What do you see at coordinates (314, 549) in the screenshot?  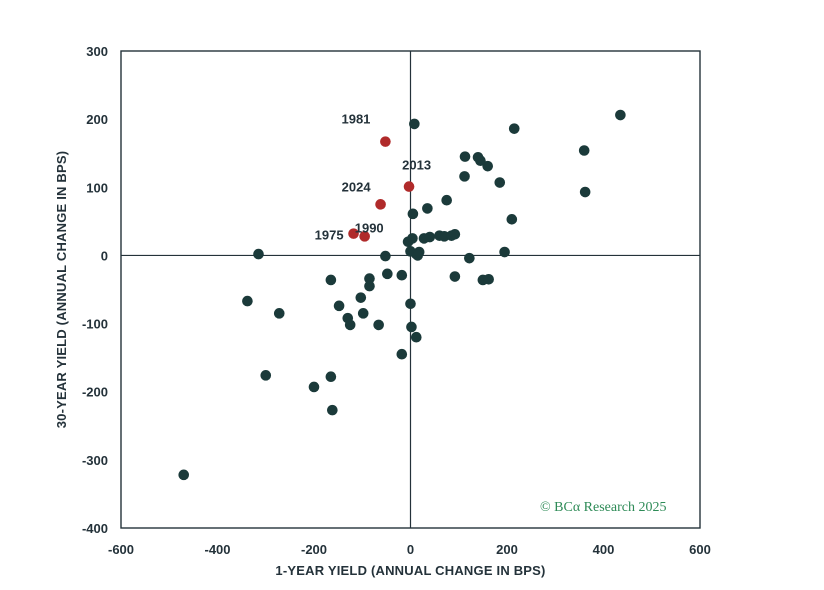 I see `x-tick-label: -200` at bounding box center [314, 549].